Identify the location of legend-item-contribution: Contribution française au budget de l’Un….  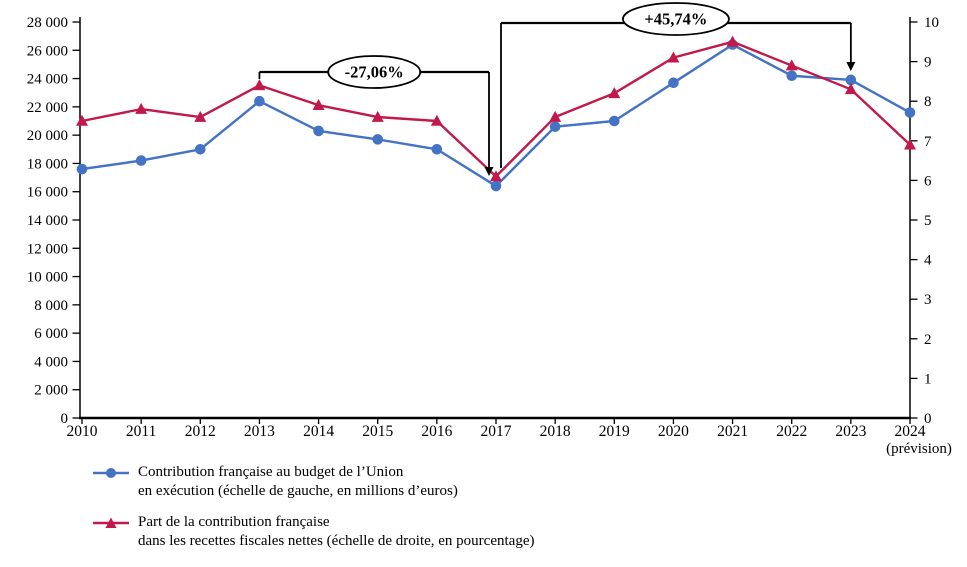
(313, 482).